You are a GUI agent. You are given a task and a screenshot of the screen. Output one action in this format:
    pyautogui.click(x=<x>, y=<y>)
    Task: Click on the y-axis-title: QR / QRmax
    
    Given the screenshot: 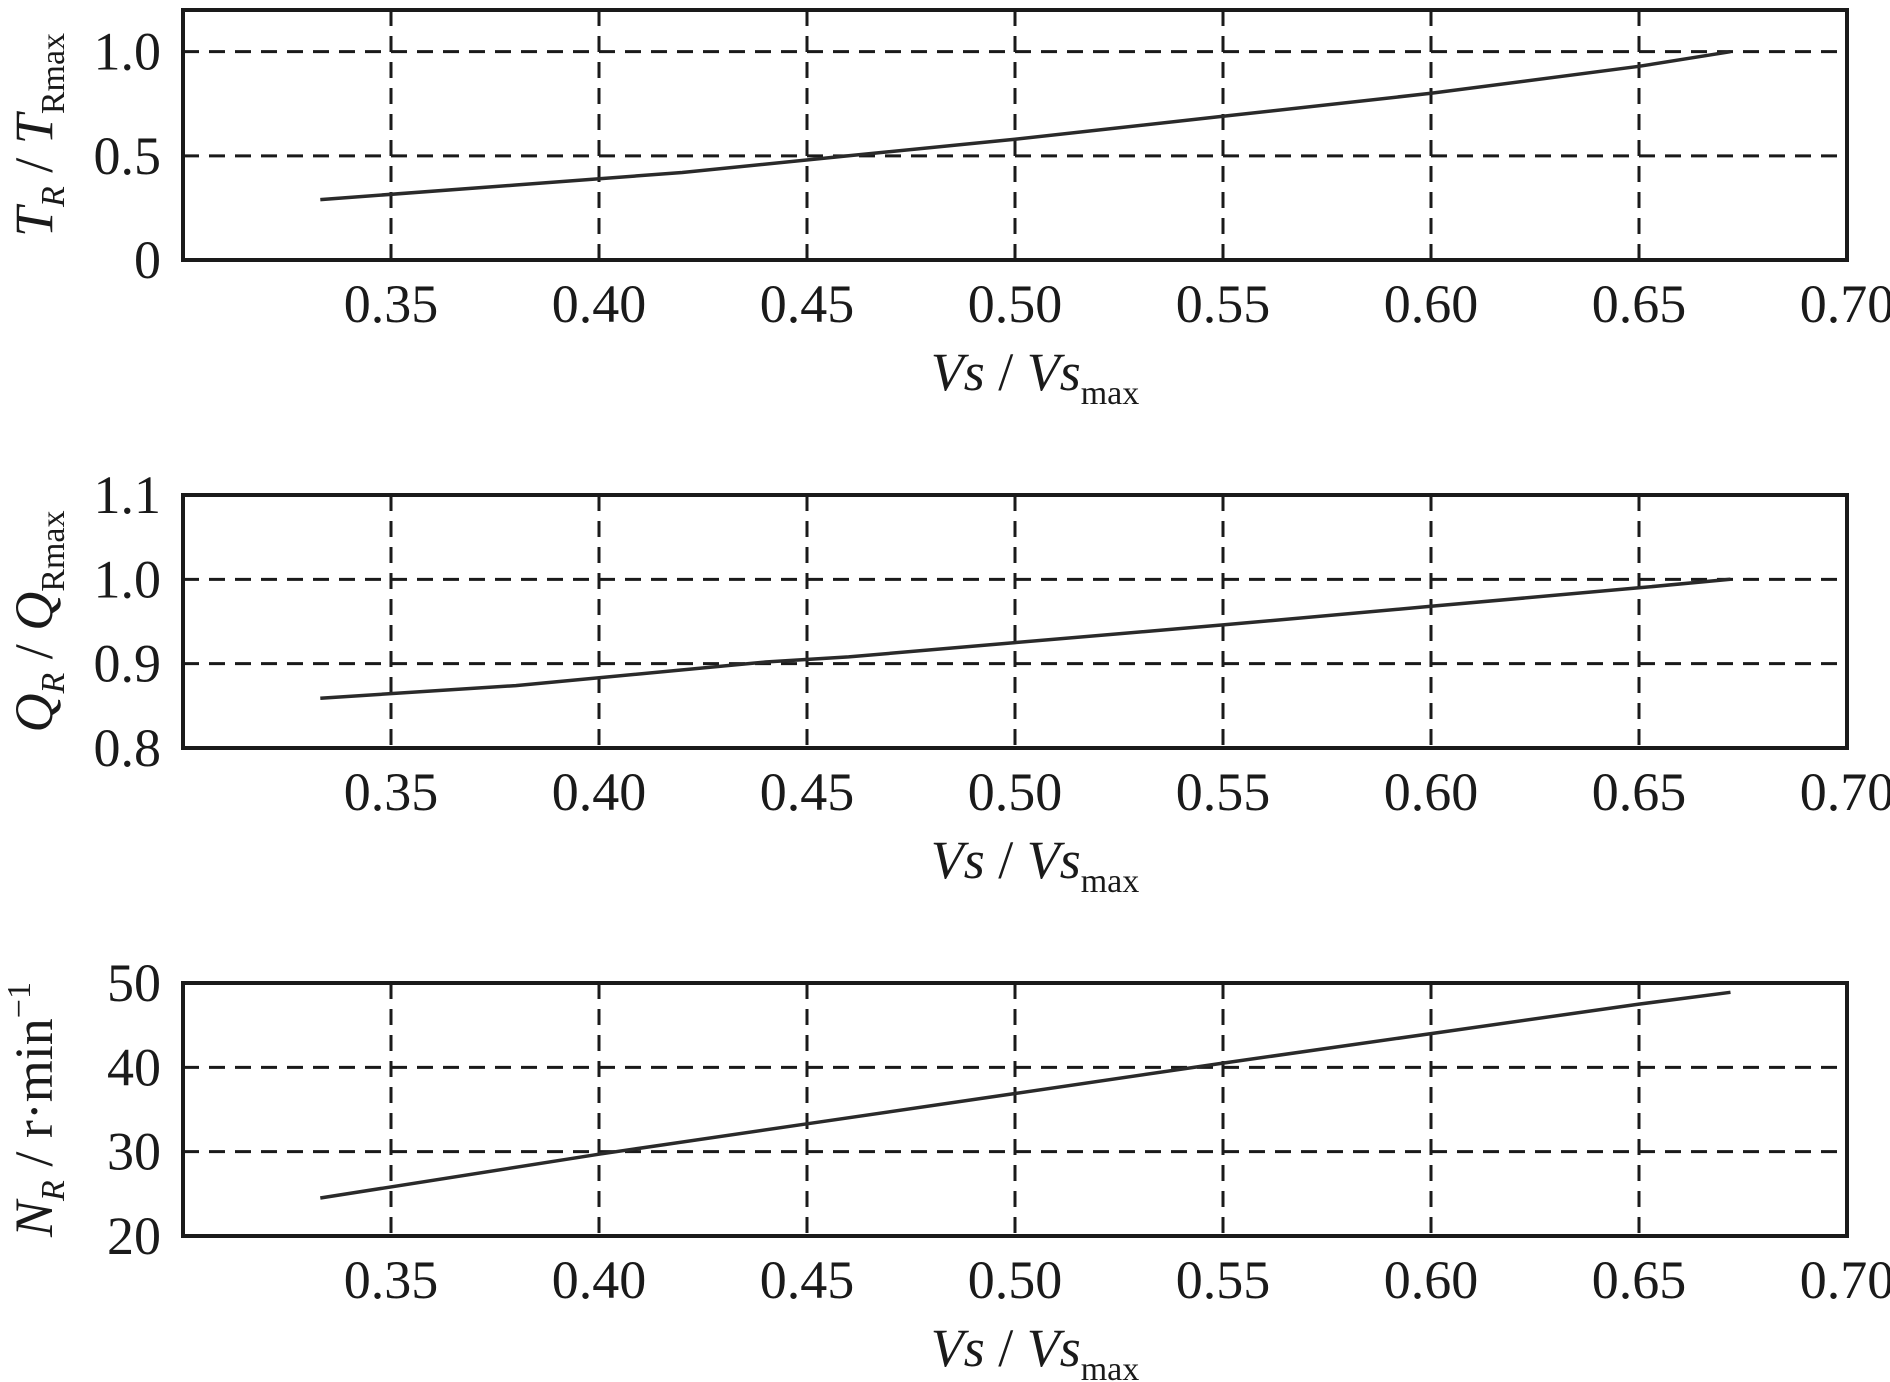 What is the action you would take?
    pyautogui.click(x=38, y=621)
    